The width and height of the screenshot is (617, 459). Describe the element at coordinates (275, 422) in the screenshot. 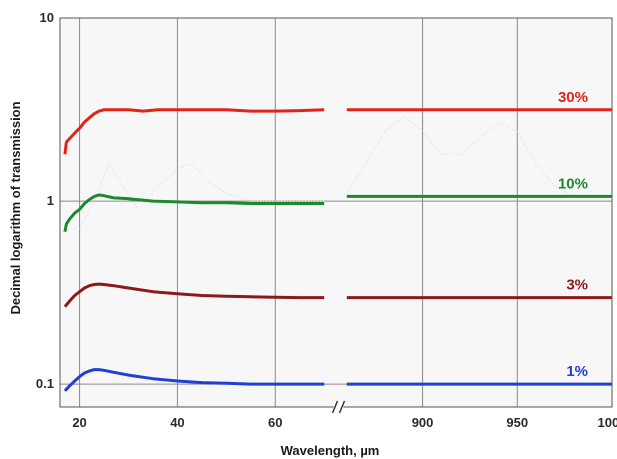

I see `x-tick-label: 60` at that location.